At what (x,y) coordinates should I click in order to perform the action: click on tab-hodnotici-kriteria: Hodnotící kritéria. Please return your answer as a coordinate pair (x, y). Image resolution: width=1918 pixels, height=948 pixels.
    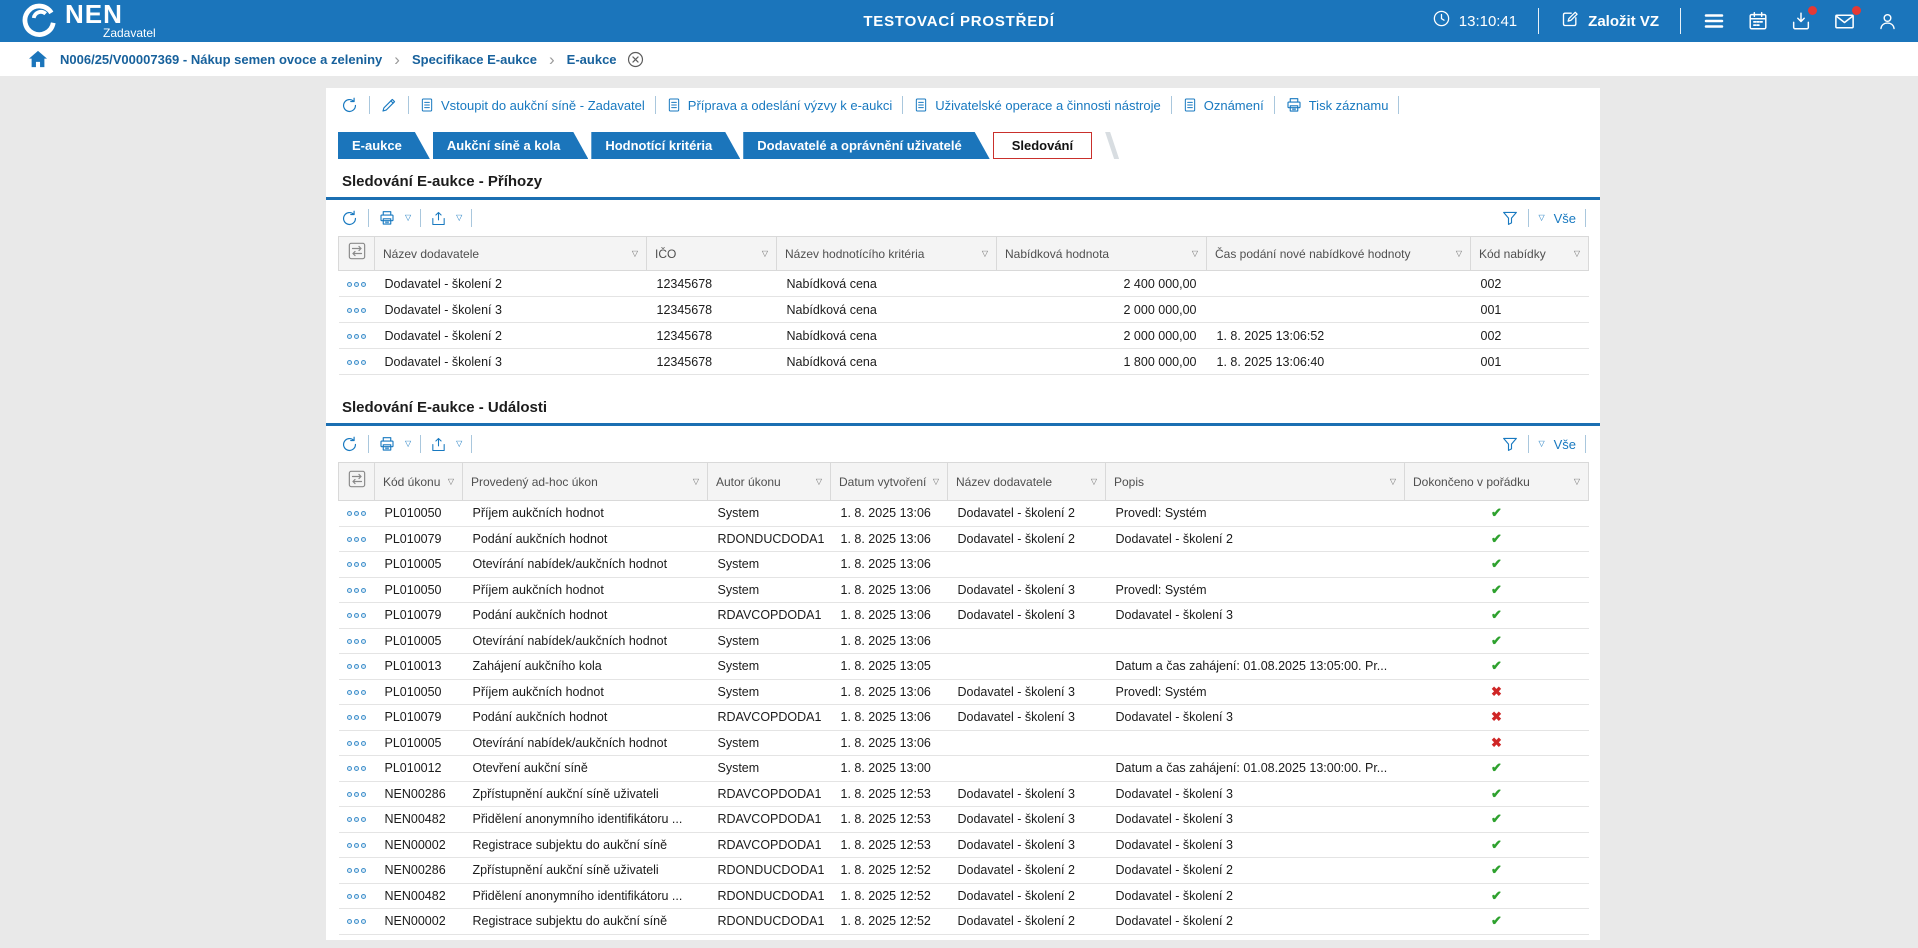
    Looking at the image, I should click on (665, 145).